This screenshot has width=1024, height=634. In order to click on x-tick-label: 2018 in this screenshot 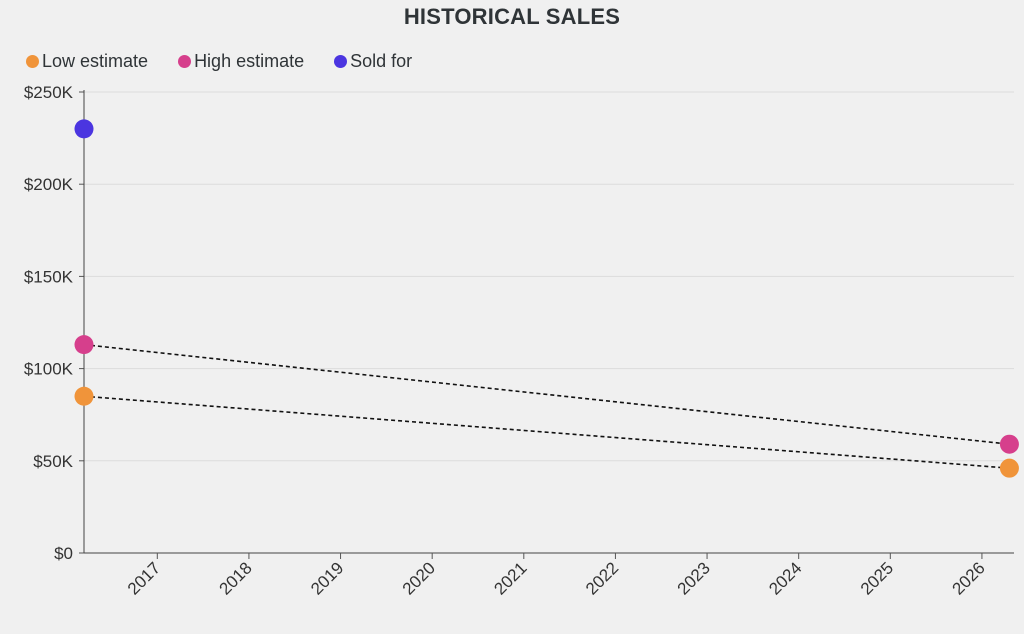, I will do `click(236, 578)`.